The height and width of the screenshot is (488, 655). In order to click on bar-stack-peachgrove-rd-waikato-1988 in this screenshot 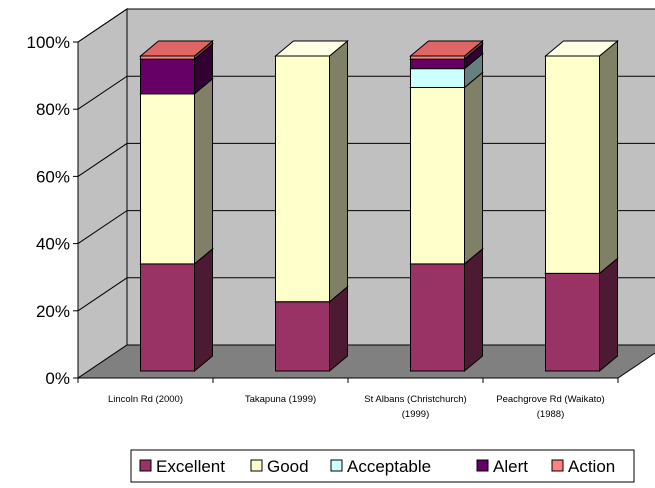, I will do `click(581, 206)`.